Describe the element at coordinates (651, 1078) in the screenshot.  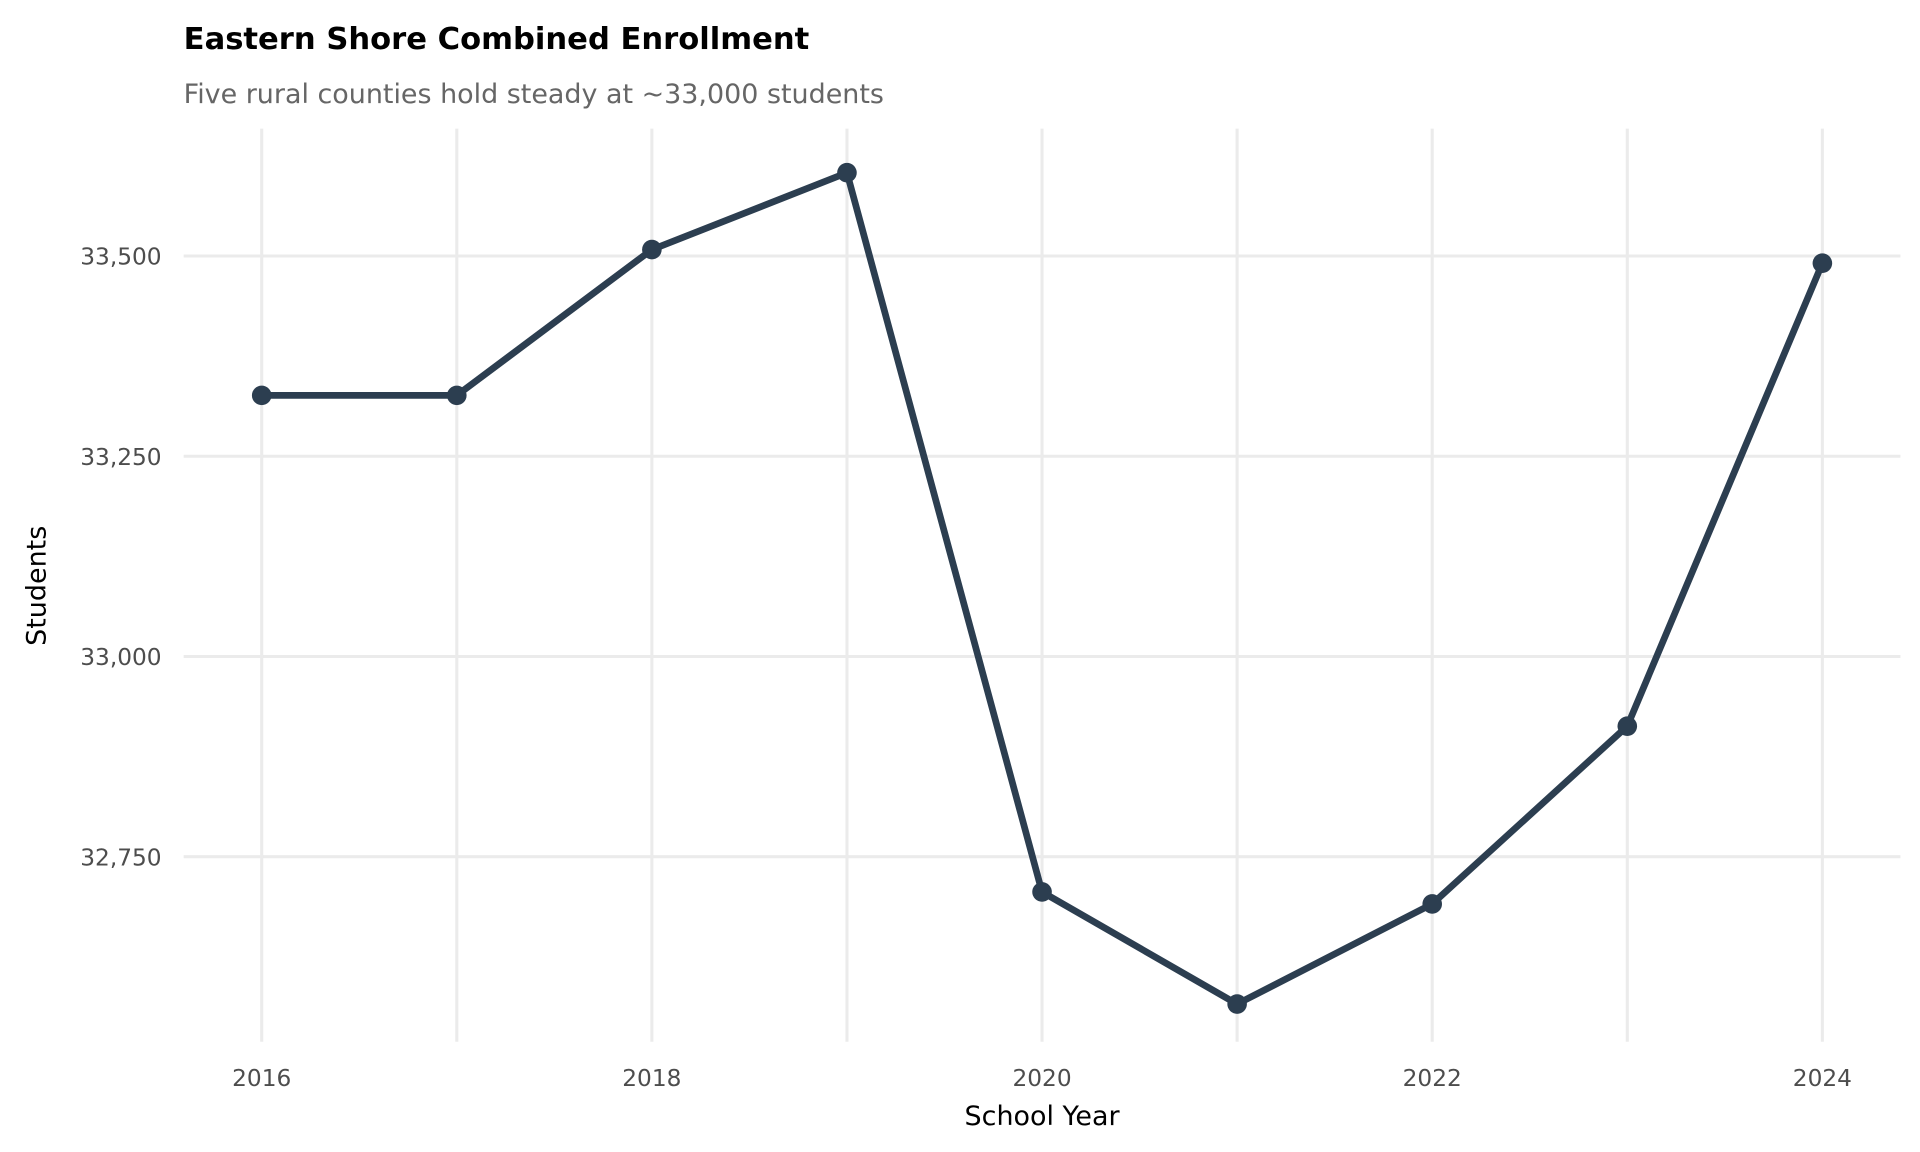
I see `x-tick-label: 2018` at that location.